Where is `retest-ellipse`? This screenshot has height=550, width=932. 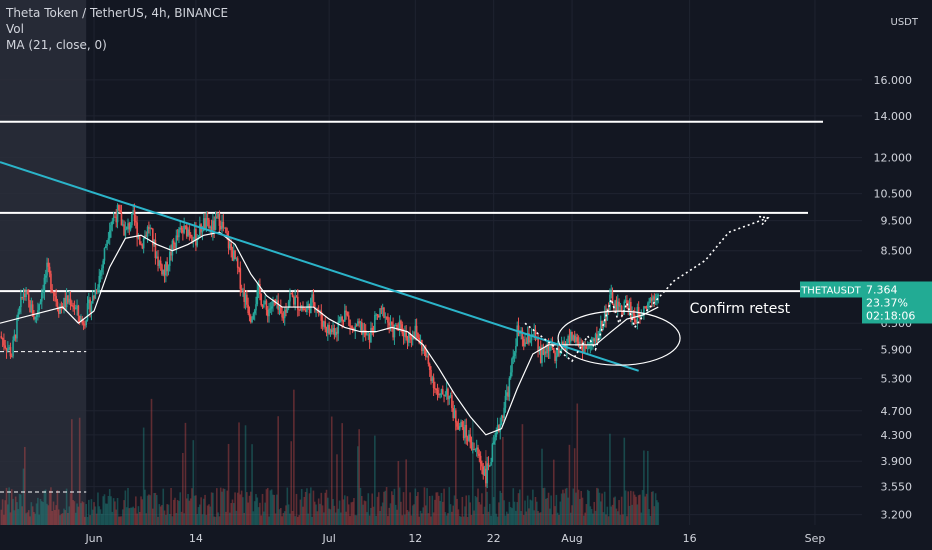 retest-ellipse is located at coordinates (619, 338).